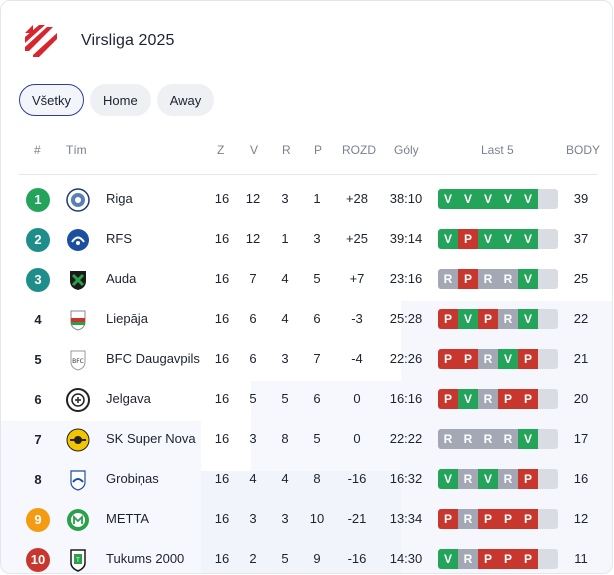  I want to click on team-name: RFS, so click(119, 238).